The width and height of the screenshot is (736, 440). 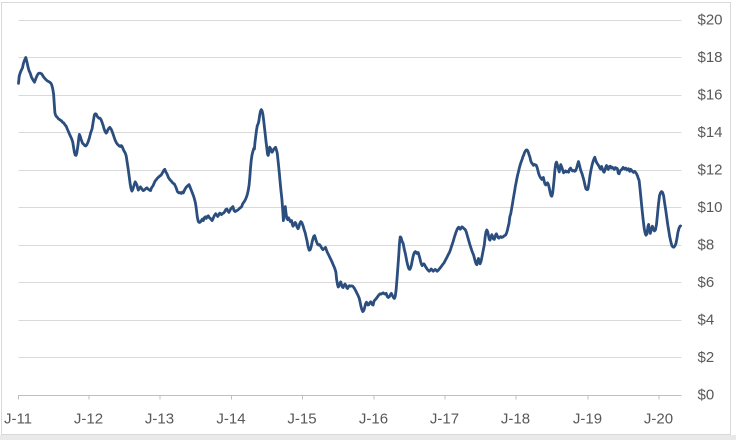 I want to click on svg-text: $10, so click(x=710, y=207).